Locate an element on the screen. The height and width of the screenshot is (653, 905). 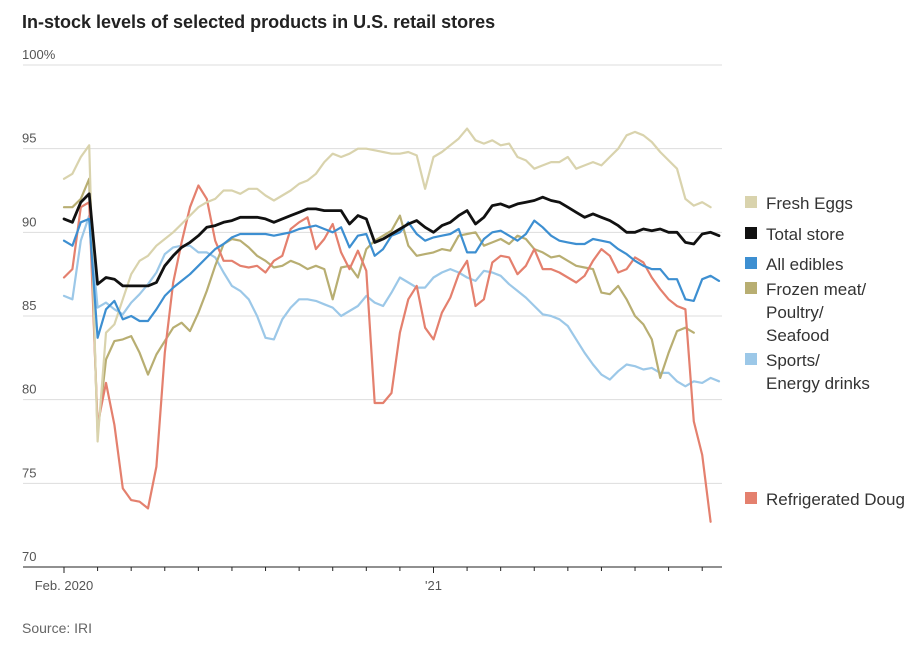
legend-label: Sports/ is located at coordinates (793, 360).